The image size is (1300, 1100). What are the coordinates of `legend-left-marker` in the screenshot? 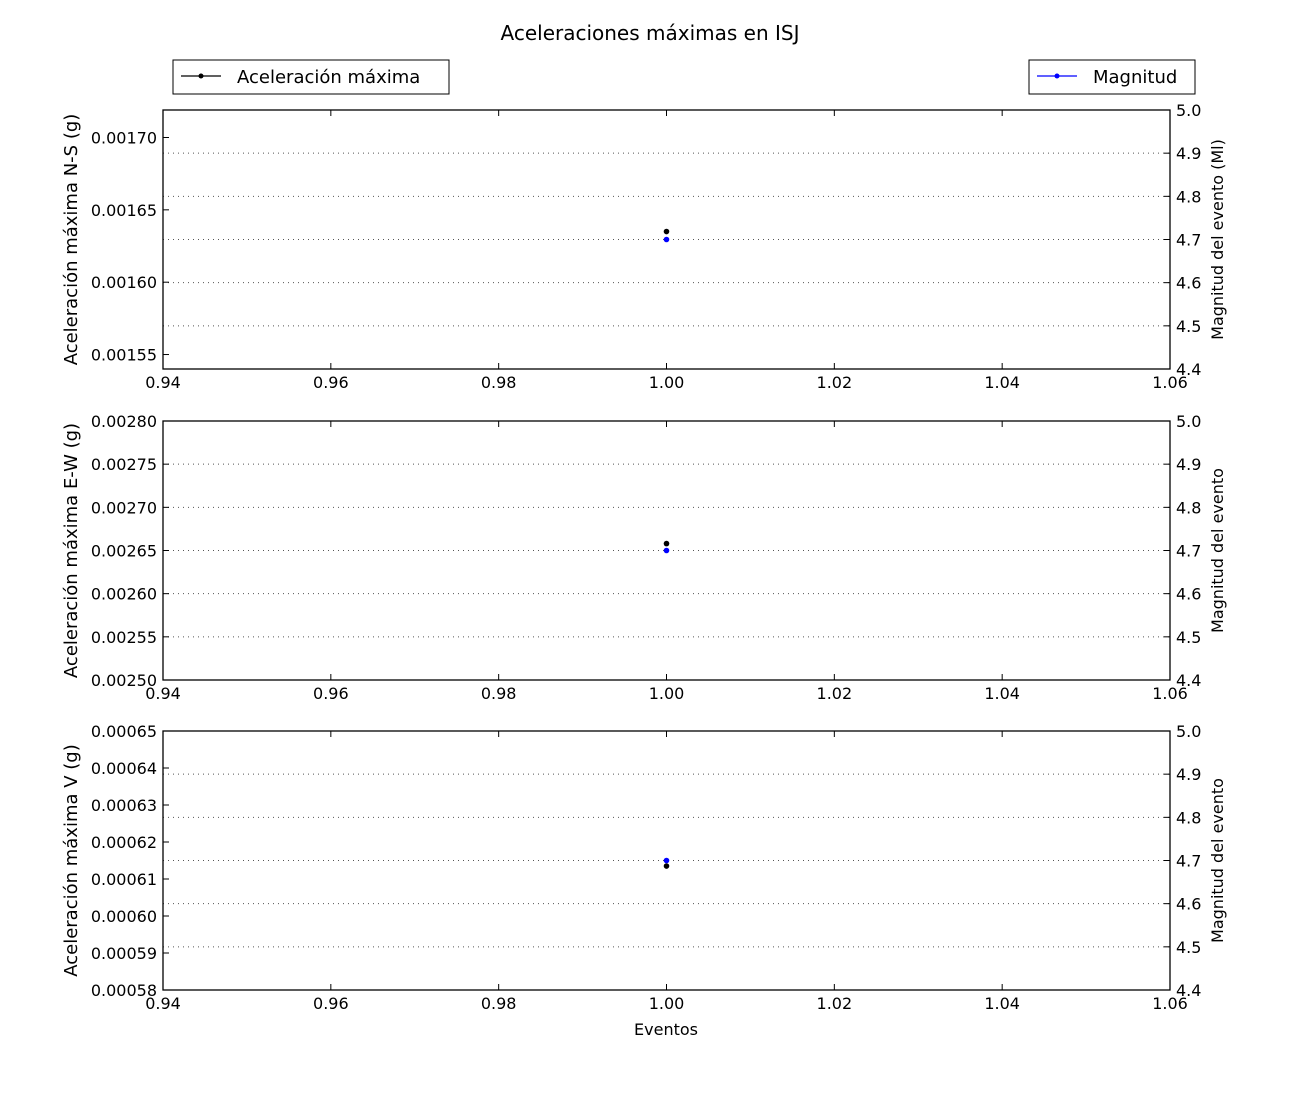 It's located at (201, 76).